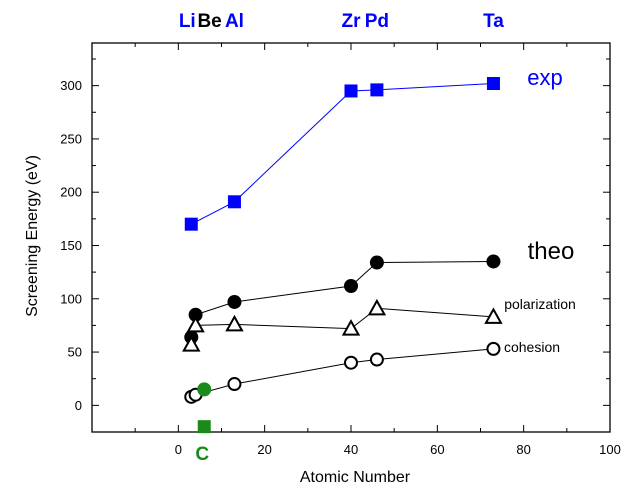  Describe the element at coordinates (202, 454) in the screenshot. I see `element-label-c: C` at that location.